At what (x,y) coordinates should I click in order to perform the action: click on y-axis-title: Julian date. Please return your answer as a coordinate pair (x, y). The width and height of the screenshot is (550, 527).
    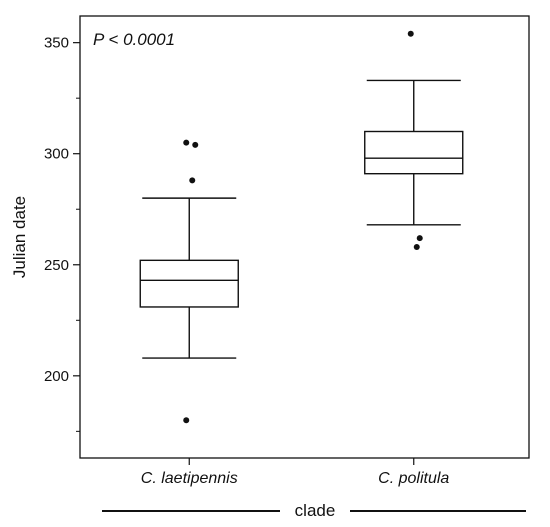
    Looking at the image, I should click on (19, 237).